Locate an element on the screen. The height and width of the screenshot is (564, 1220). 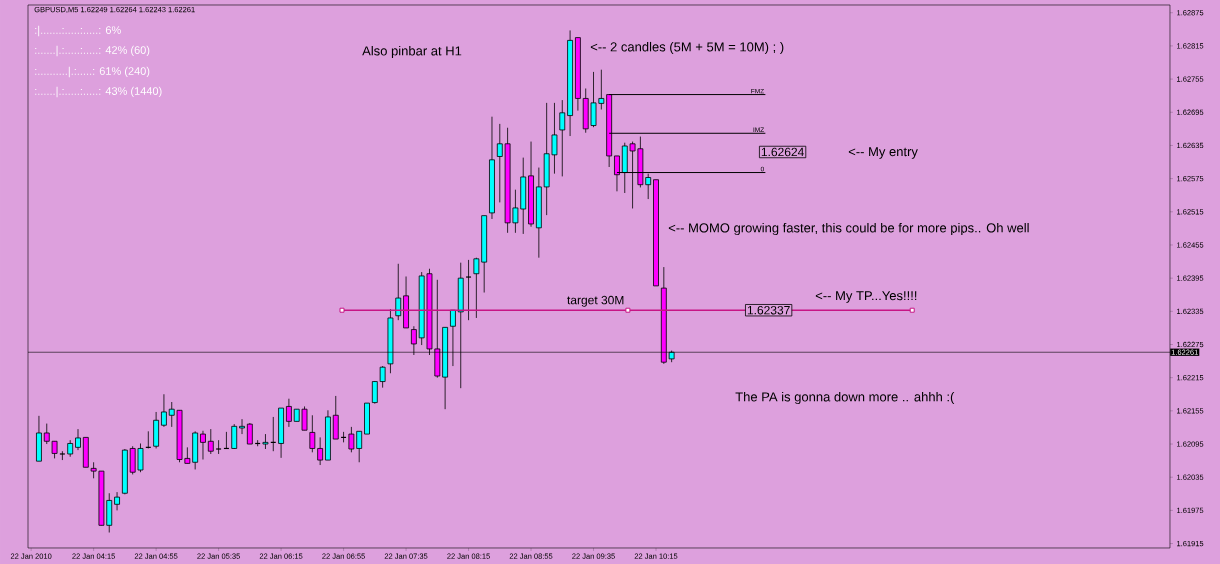
series-label: target 30M is located at coordinates (595, 301).